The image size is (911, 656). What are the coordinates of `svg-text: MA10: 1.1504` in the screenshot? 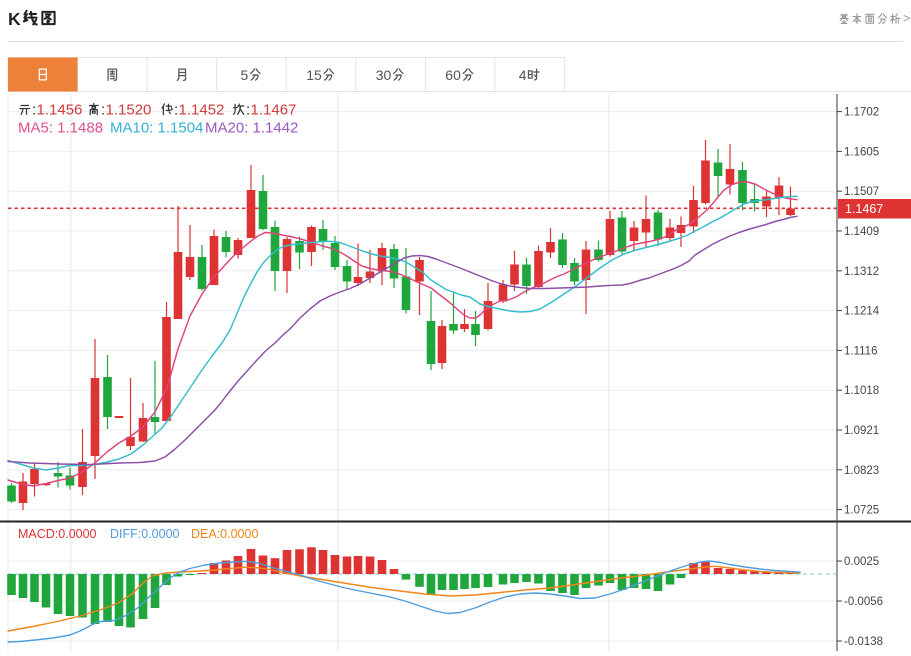 It's located at (156, 128).